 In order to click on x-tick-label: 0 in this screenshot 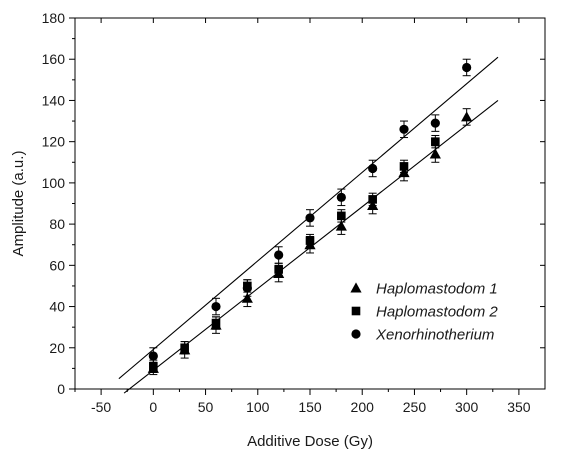, I will do `click(153, 407)`.